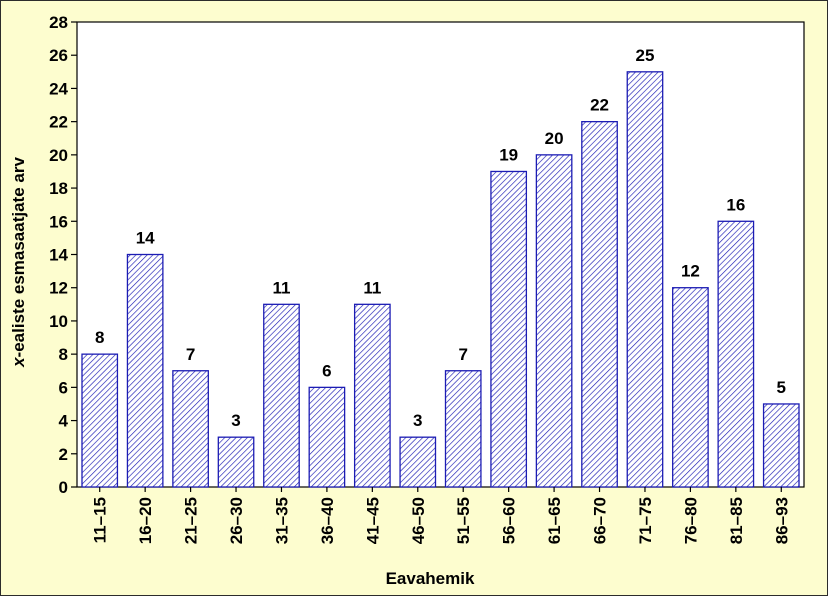  I want to click on x-tick-label: 41–45, so click(372, 520).